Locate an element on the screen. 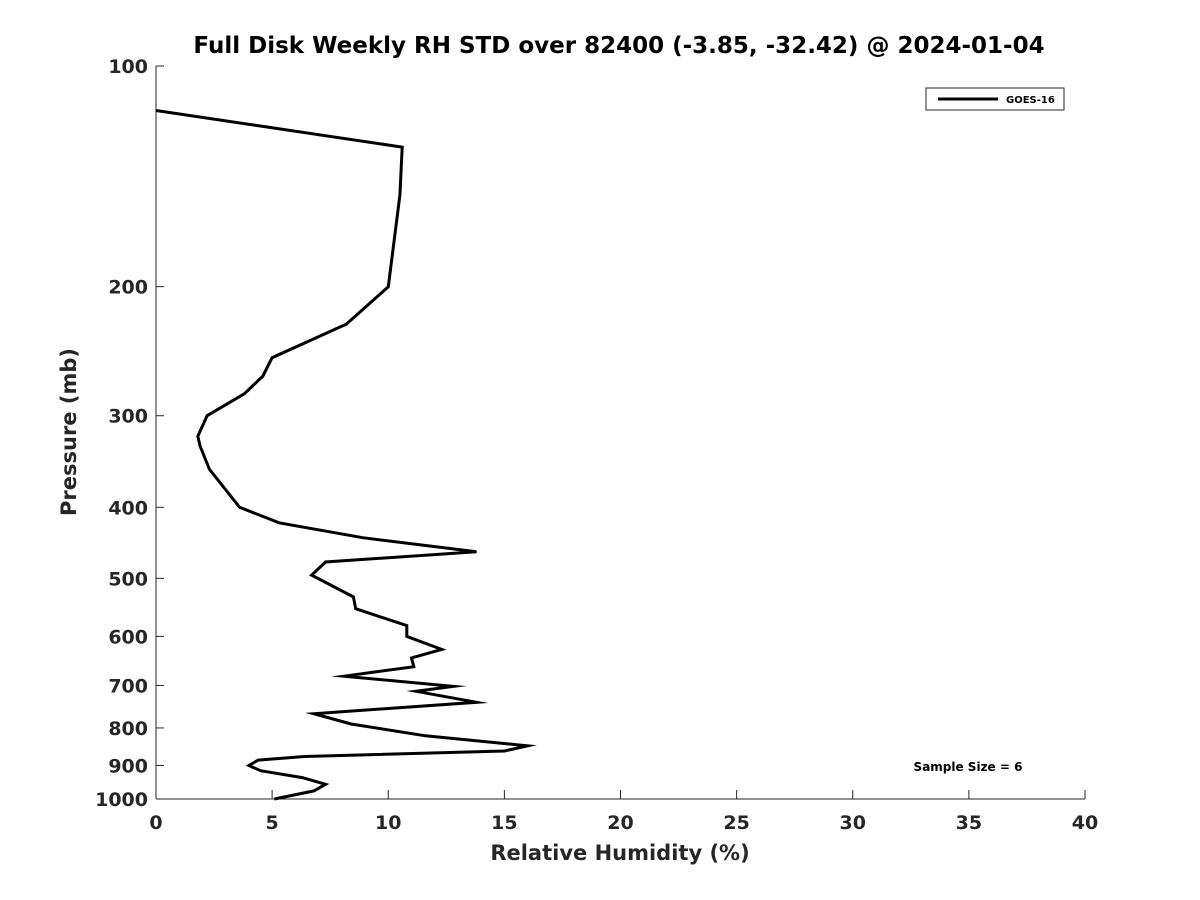  y-tick-label: 100 is located at coordinates (128, 67).